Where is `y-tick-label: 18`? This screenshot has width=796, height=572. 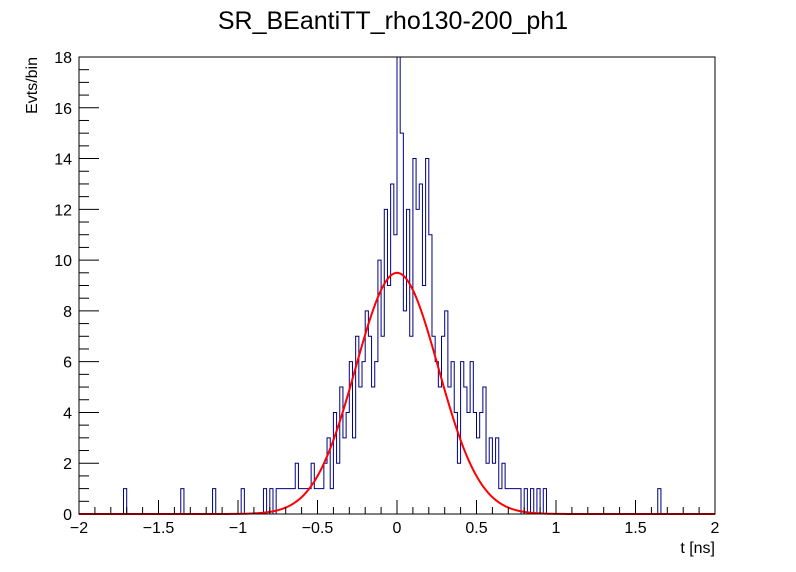
y-tick-label: 18 is located at coordinates (63, 58).